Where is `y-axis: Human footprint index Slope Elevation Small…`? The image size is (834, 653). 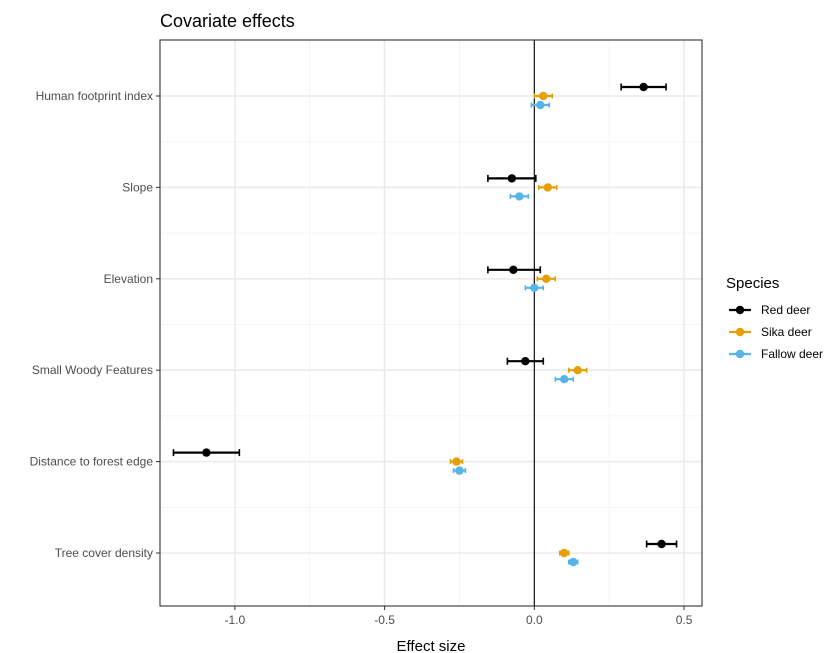 y-axis: Human footprint index Slope Elevation Small… is located at coordinates (95, 324).